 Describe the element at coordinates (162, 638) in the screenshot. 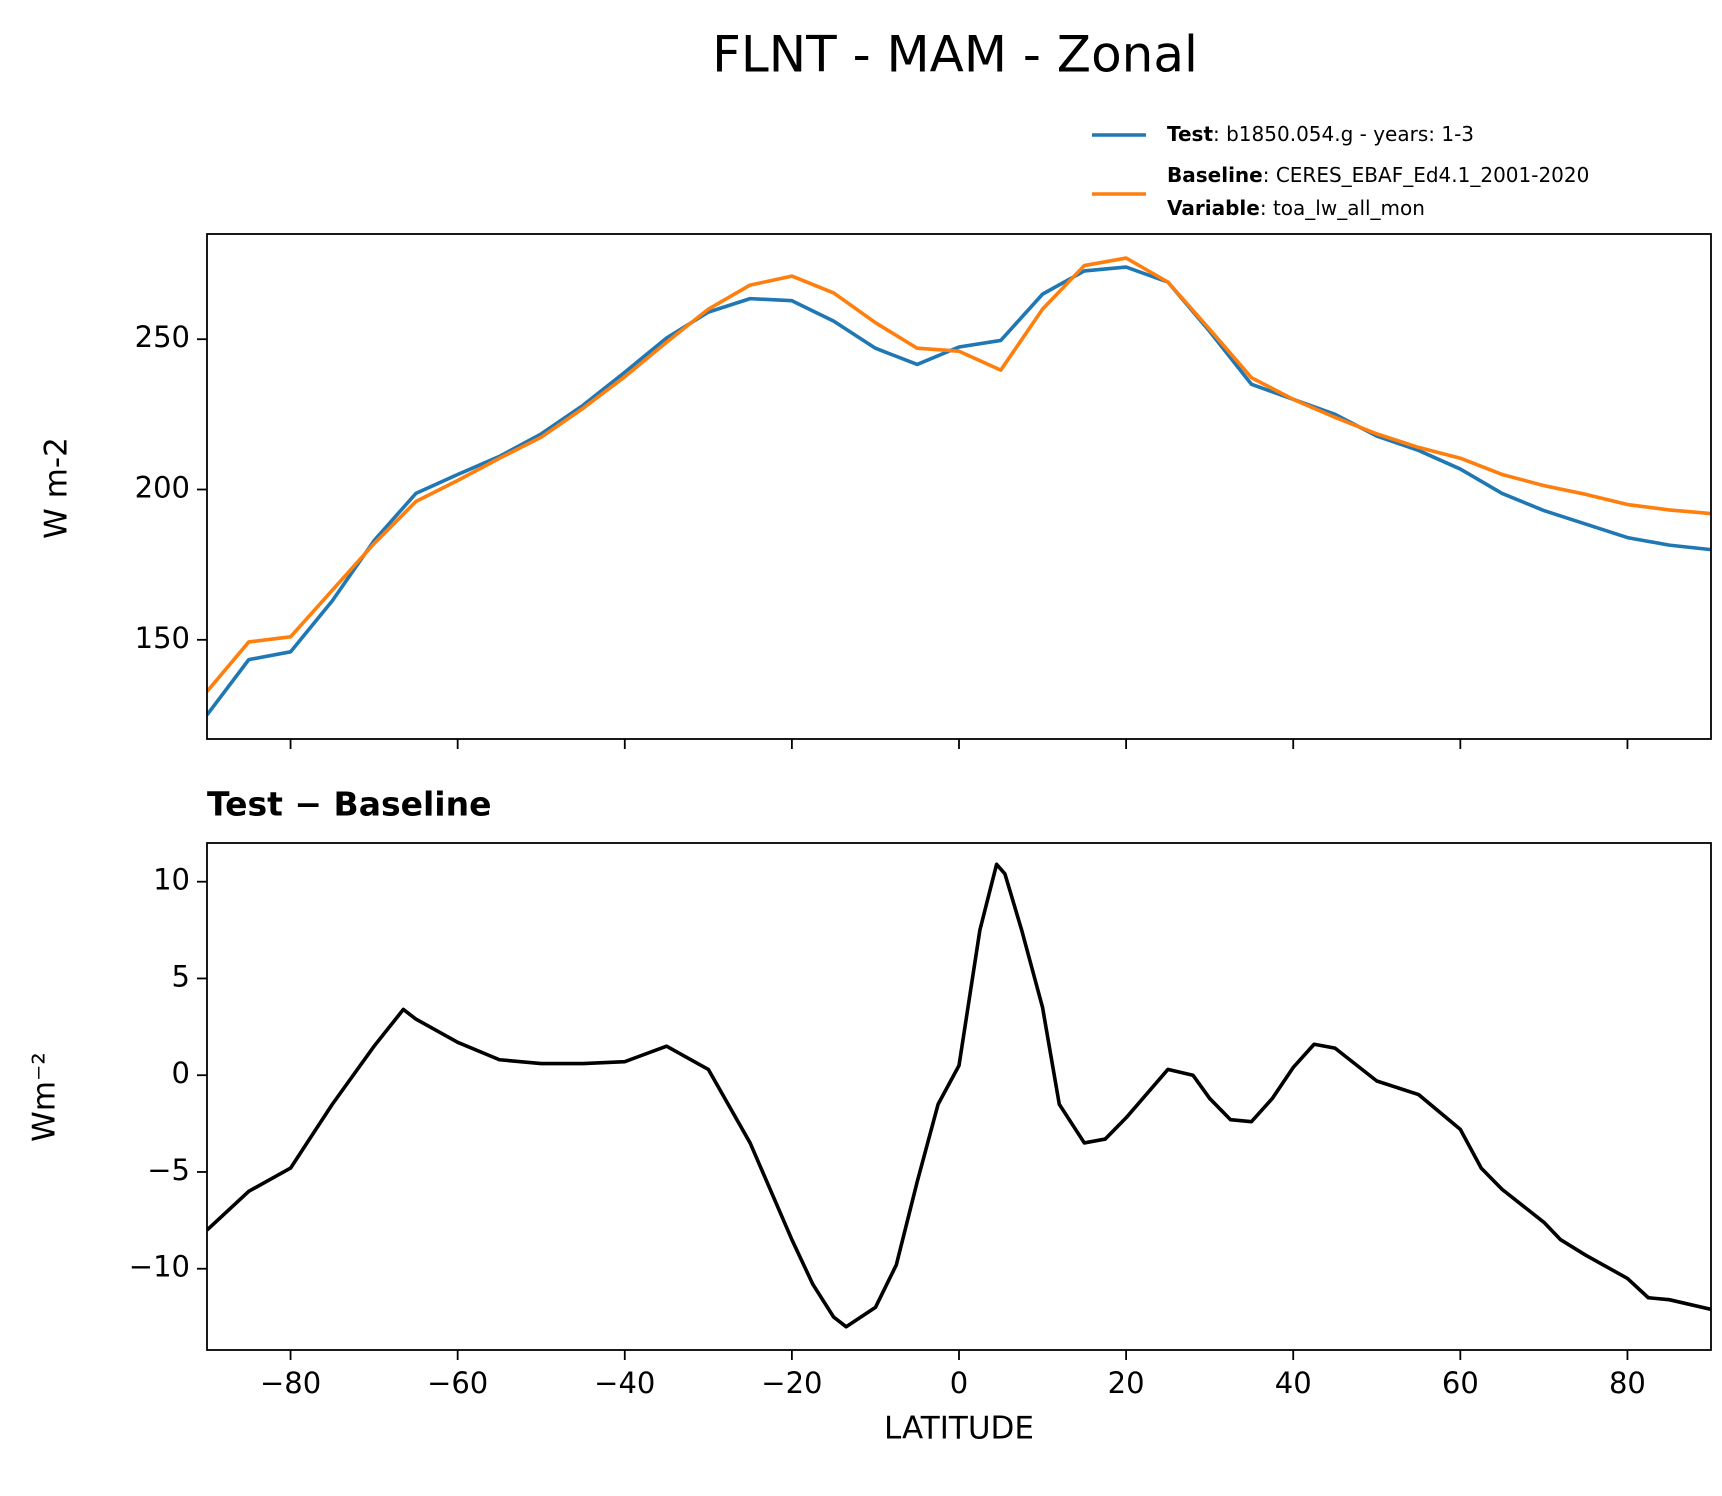

I see `y-tick-label: 150` at that location.